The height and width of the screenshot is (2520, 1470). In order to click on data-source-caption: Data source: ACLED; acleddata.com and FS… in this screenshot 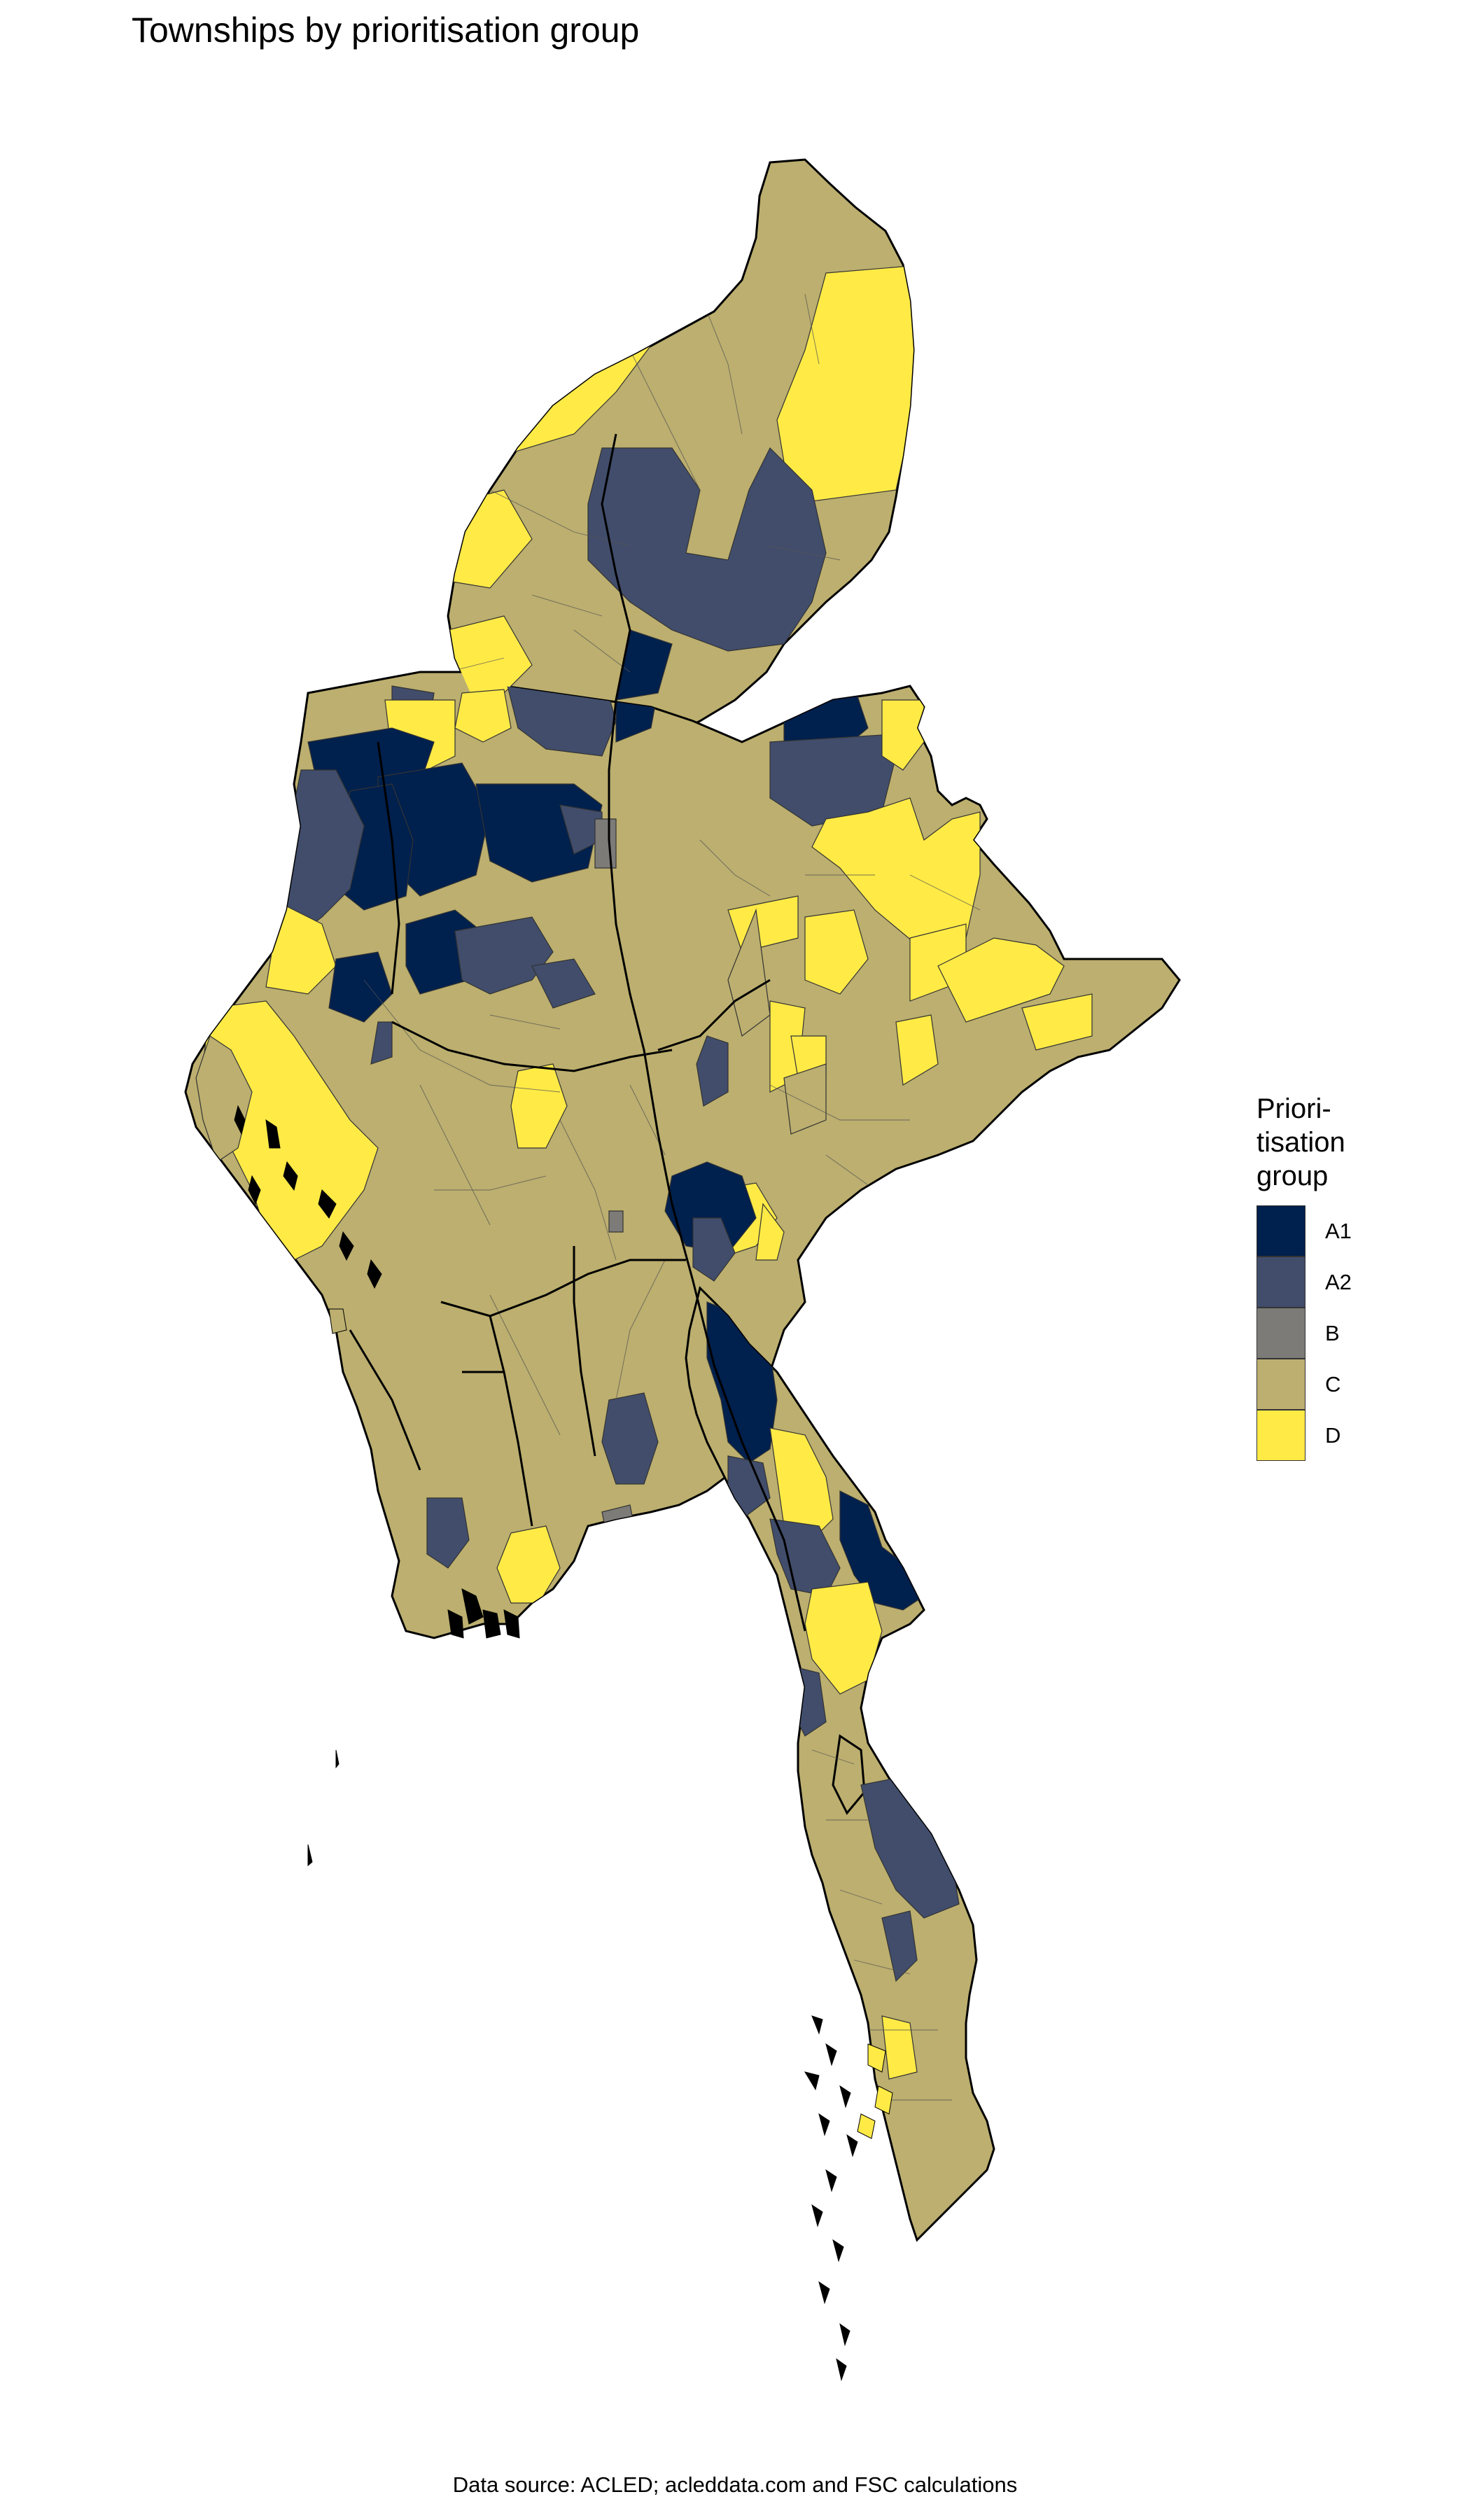, I will do `click(735, 2484)`.